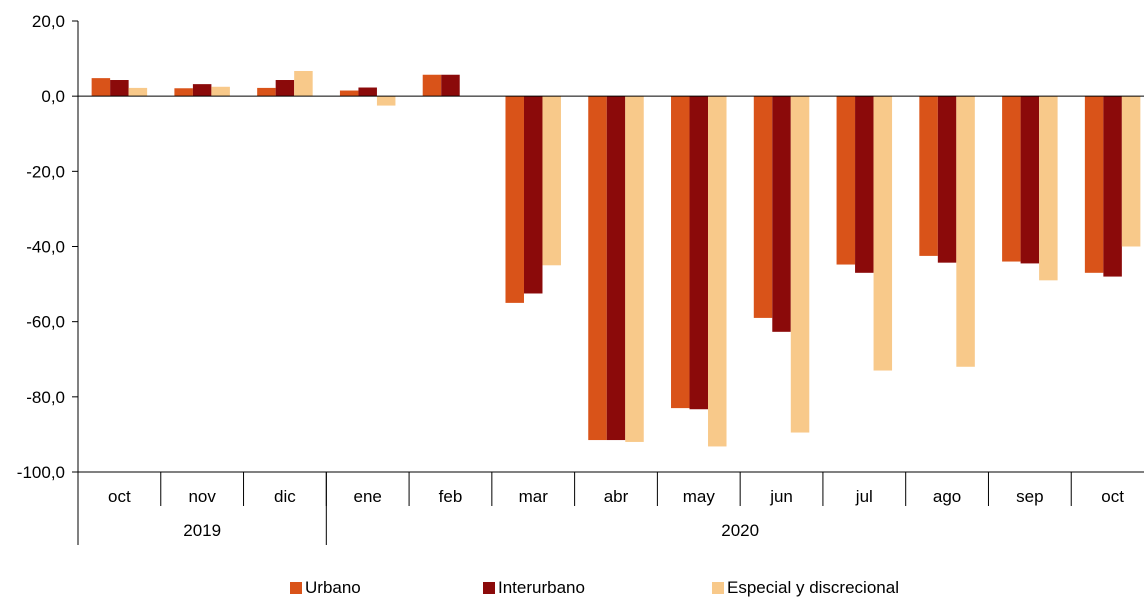  I want to click on legend-swatch-interurbano, so click(489, 588).